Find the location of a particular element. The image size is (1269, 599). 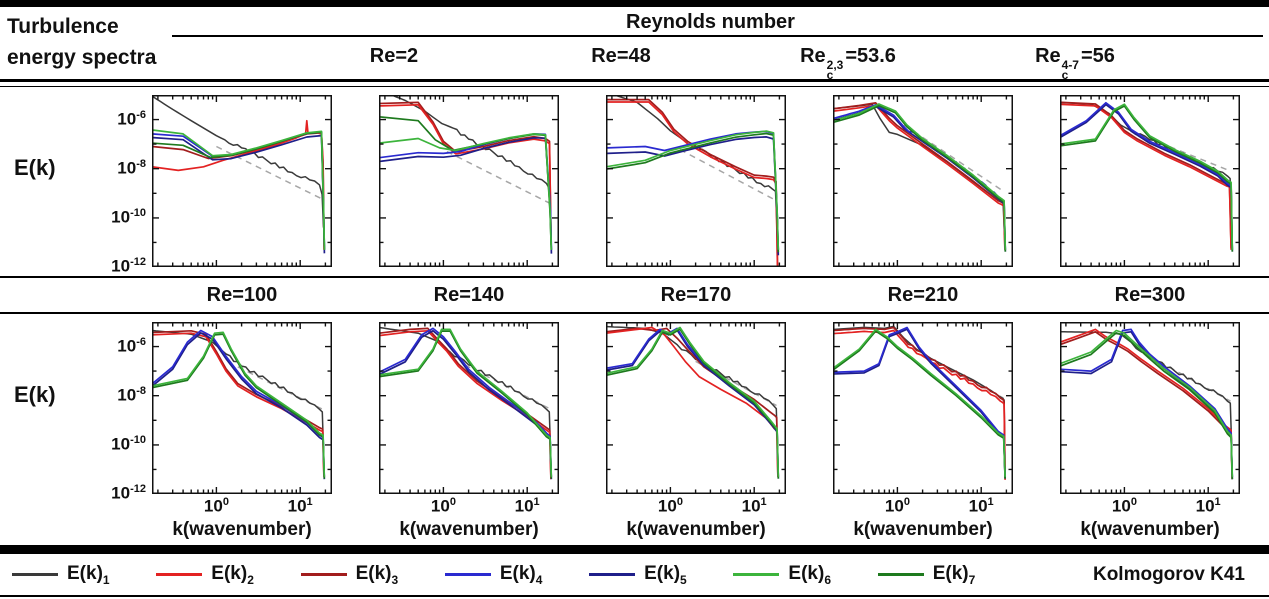

legend-label-e7: E(k)7 is located at coordinates (954, 575).